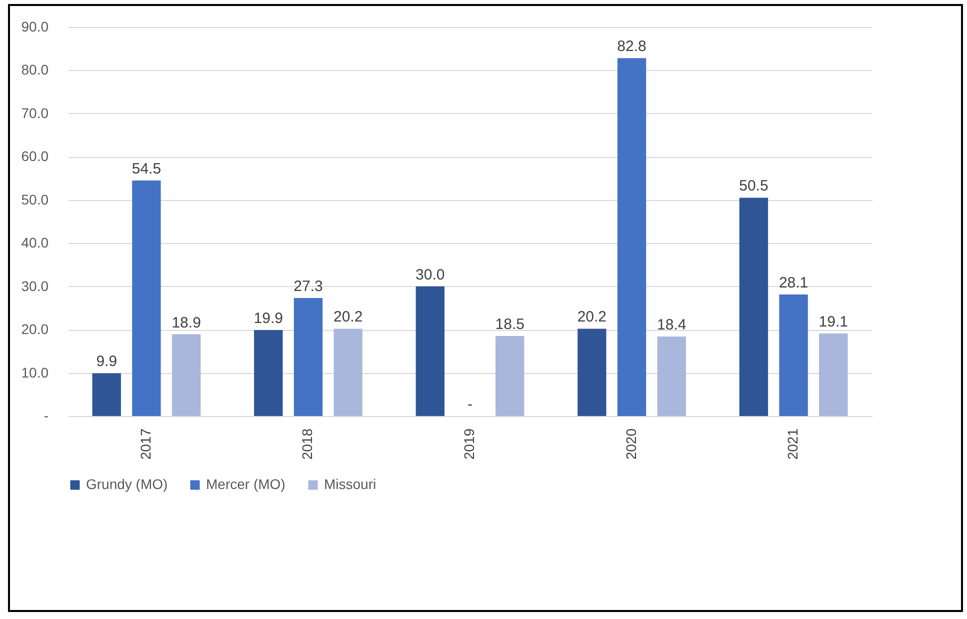  What do you see at coordinates (35, 329) in the screenshot?
I see `y-tick-label: 20.0` at bounding box center [35, 329].